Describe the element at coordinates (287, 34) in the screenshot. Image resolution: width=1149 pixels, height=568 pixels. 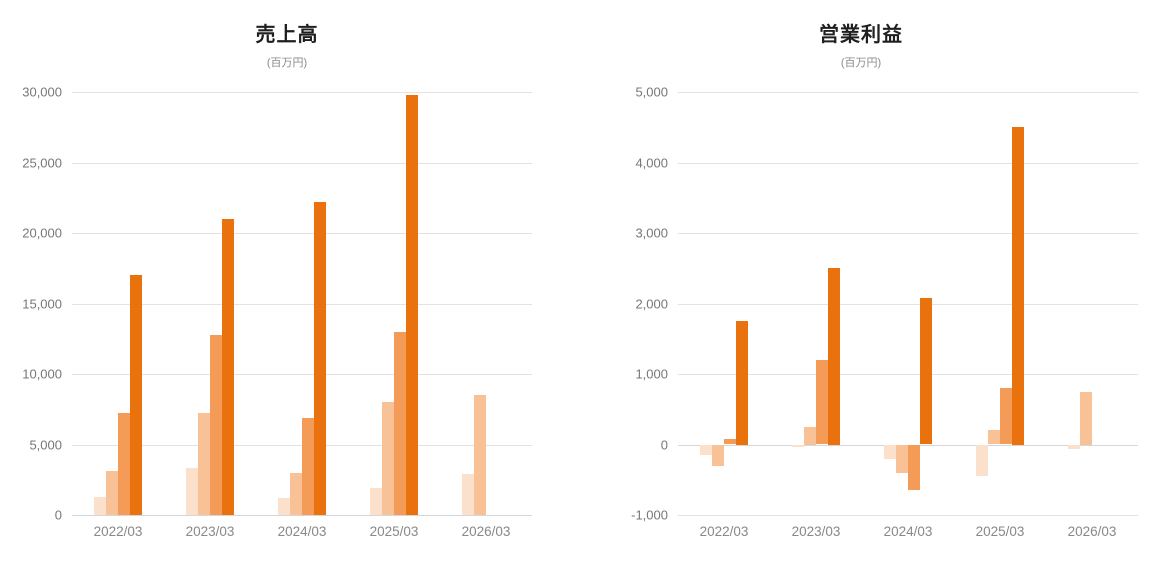
I see `sales-chart-title: 売上高` at that location.